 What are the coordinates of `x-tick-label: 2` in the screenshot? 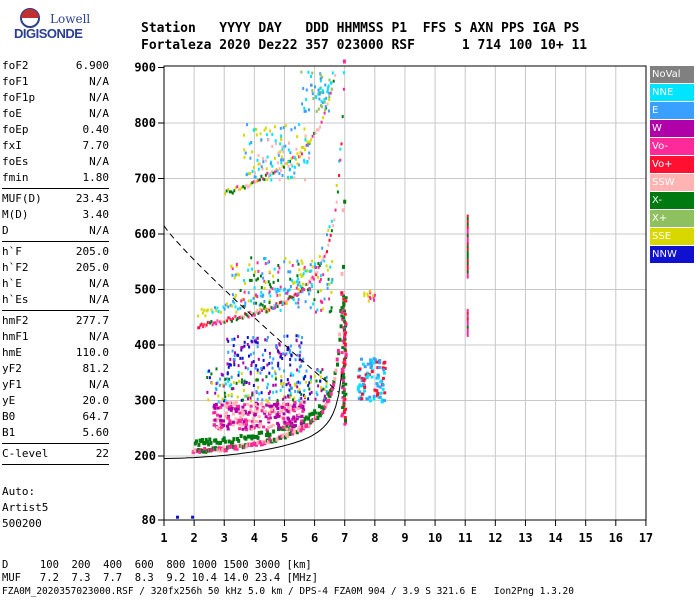 It's located at (194, 538).